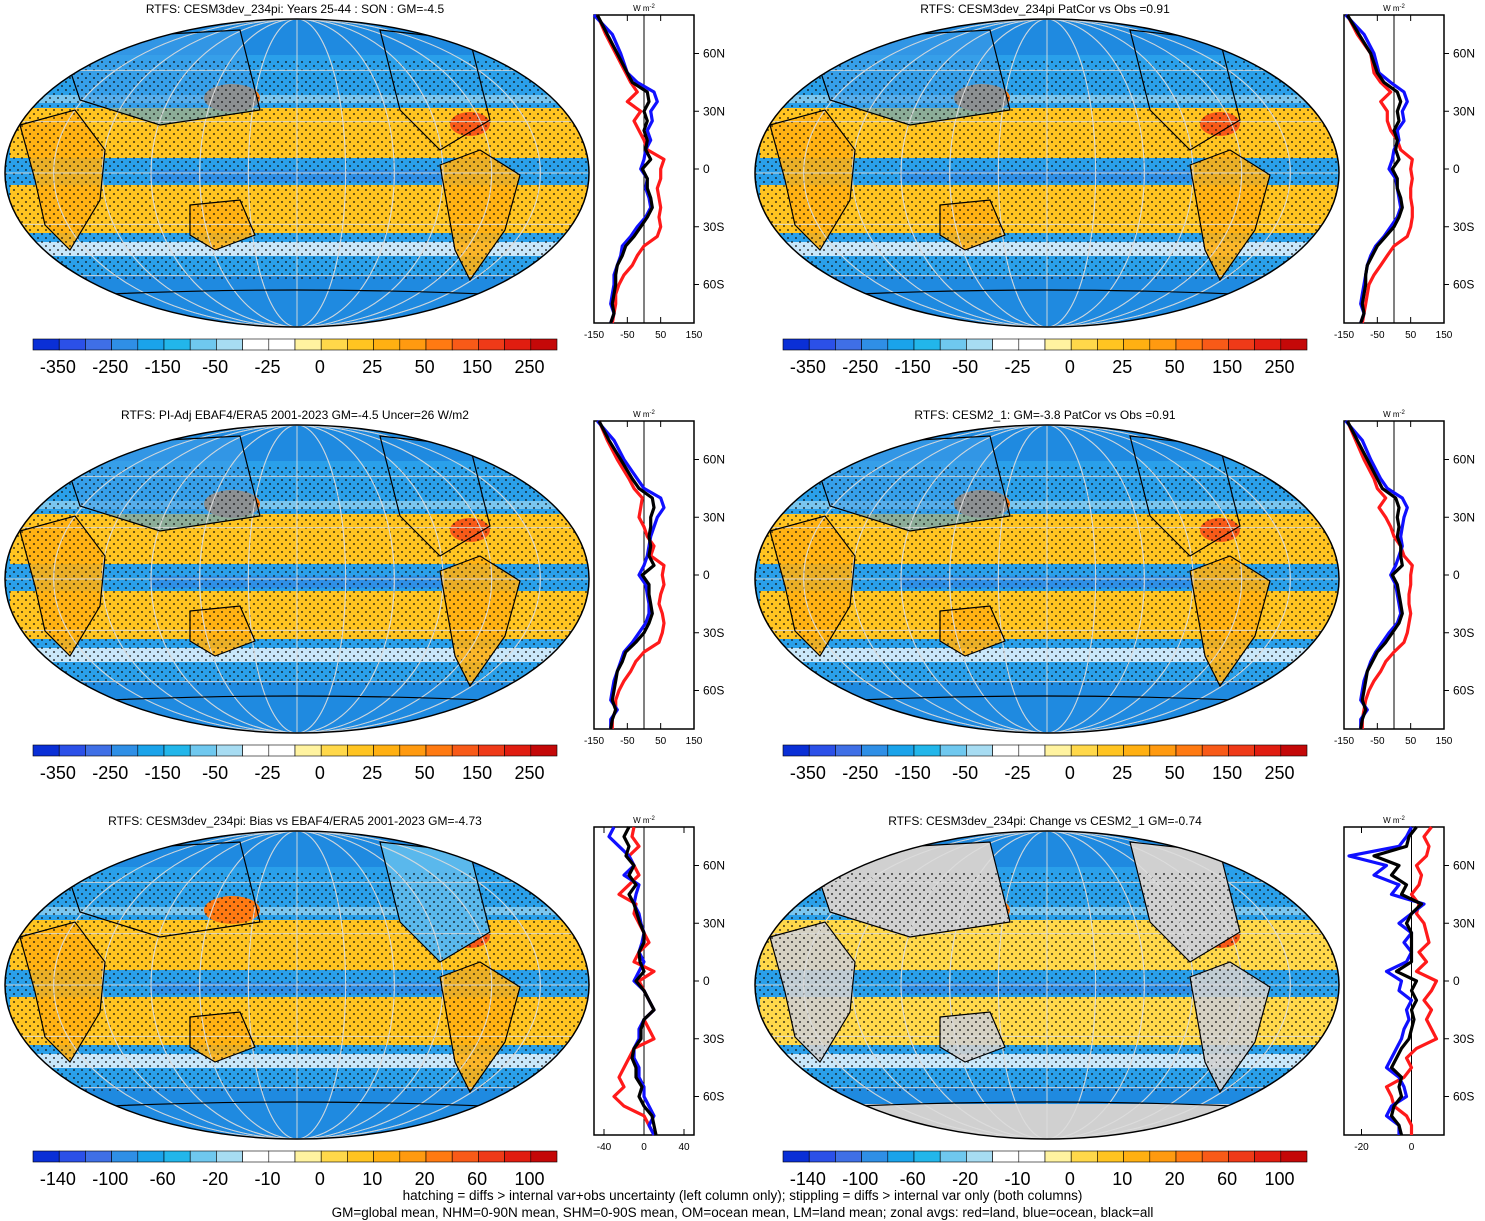 The width and height of the screenshot is (1485, 1221). What do you see at coordinates (627, 335) in the screenshot?
I see `x-tick-label: -50` at bounding box center [627, 335].